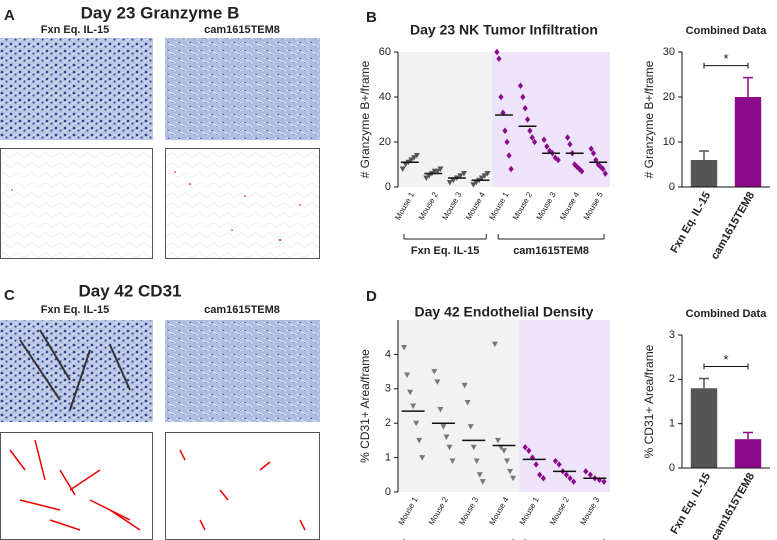 The height and width of the screenshot is (540, 777). Describe the element at coordinates (649, 119) in the screenshot. I see `y-axis-label: # Granzyme B+/frame` at that location.